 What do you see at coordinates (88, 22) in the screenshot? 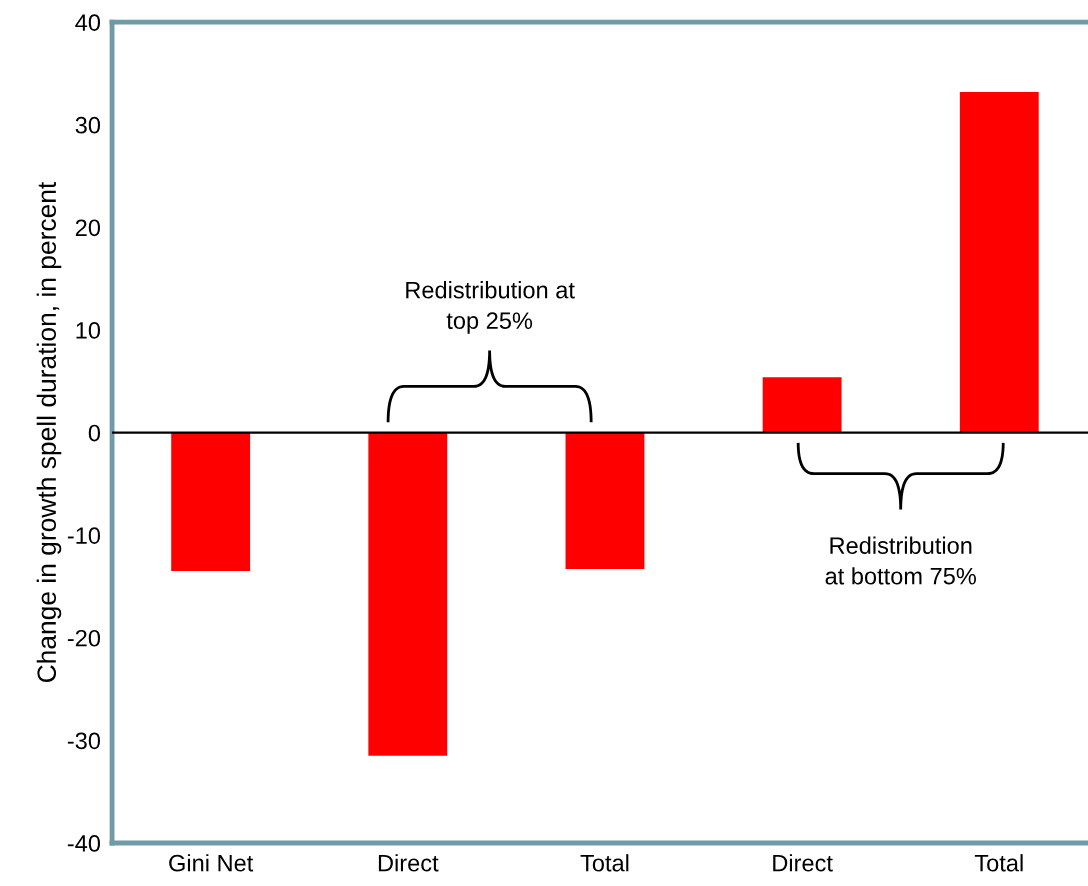
I see `y-tick-label: 40` at bounding box center [88, 22].